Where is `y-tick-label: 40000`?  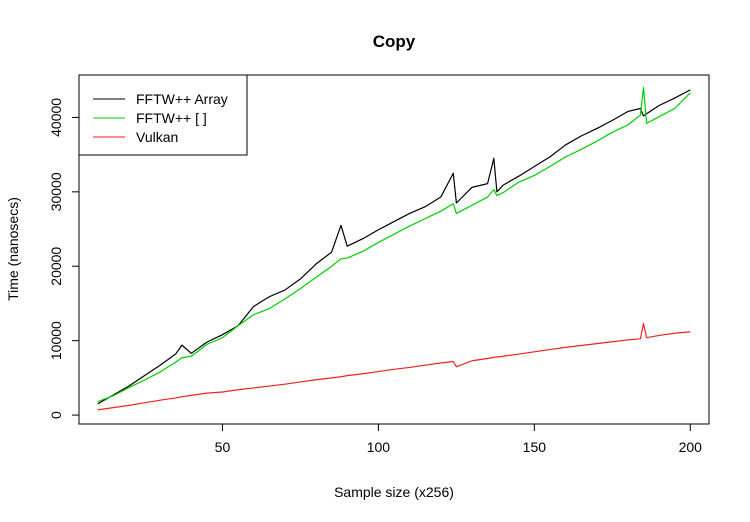 y-tick-label: 40000 is located at coordinates (56, 117).